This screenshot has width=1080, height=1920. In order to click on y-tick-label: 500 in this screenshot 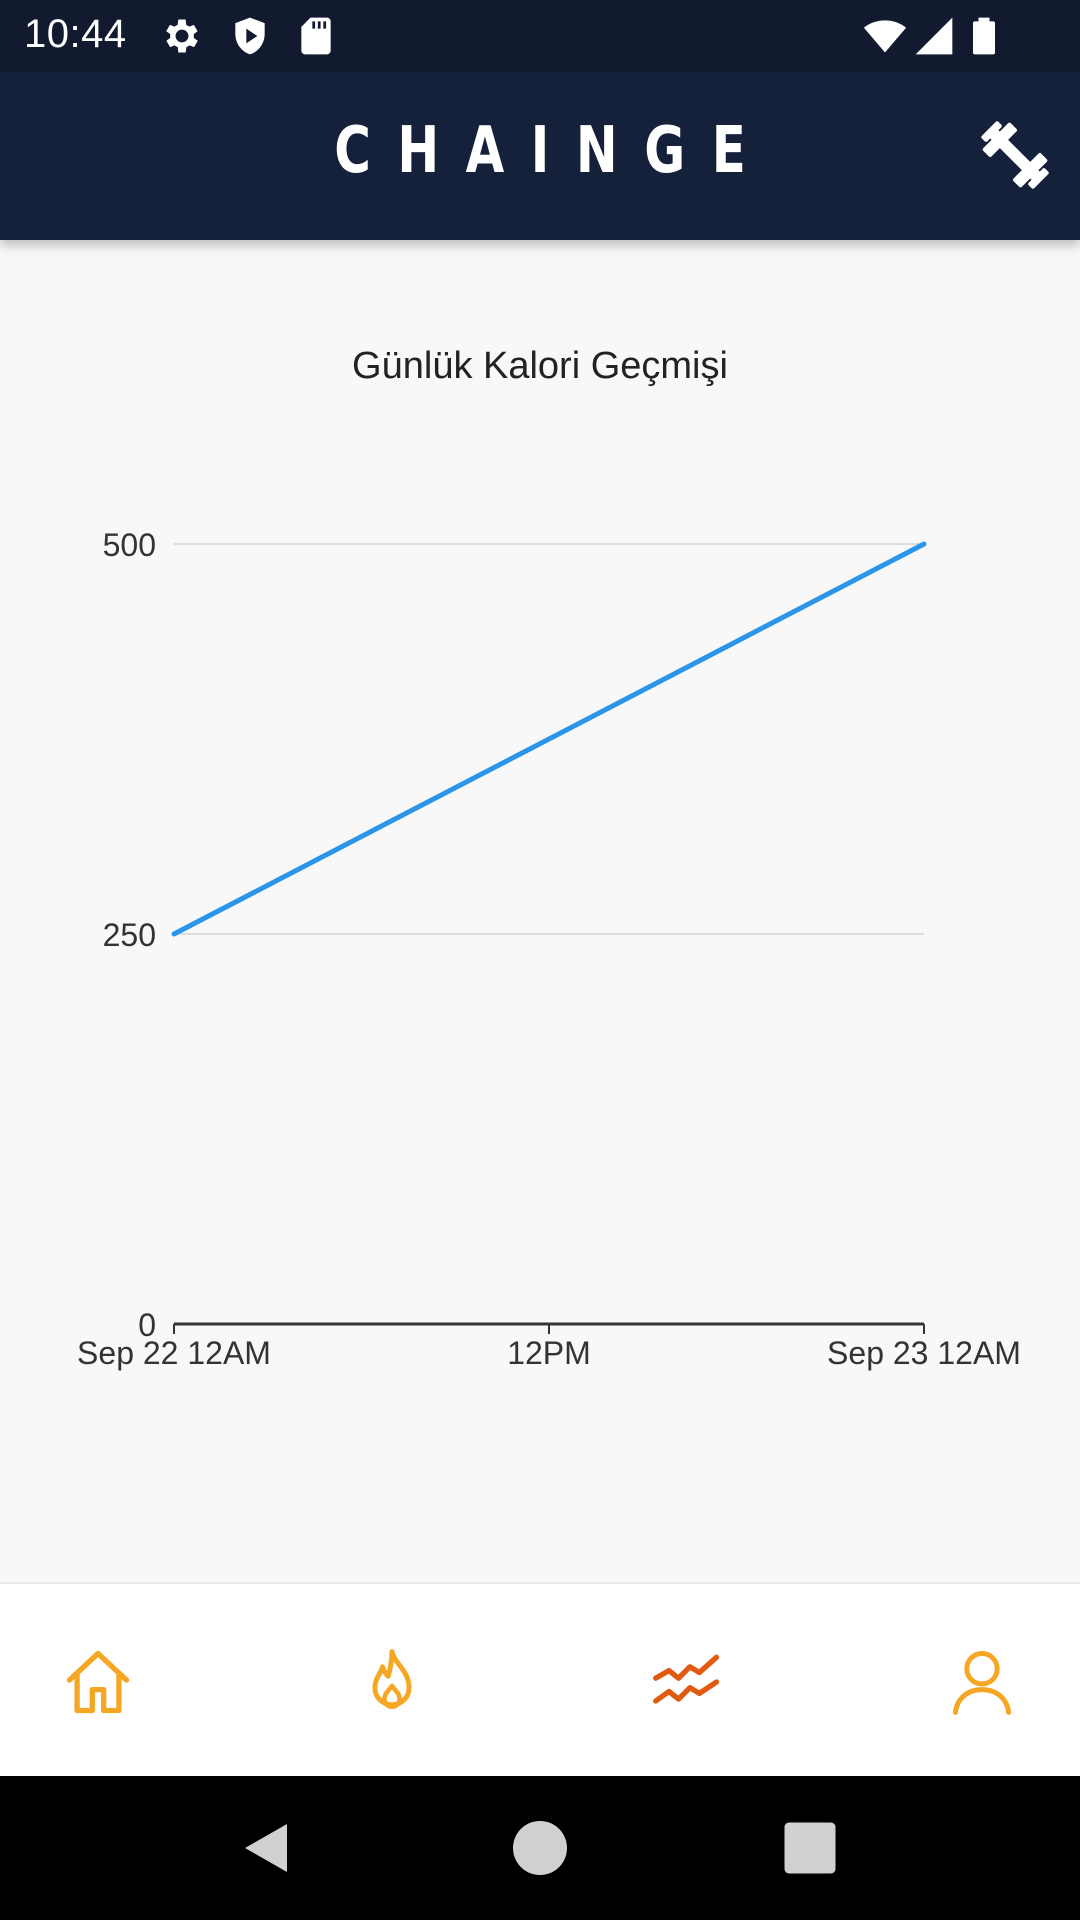, I will do `click(129, 545)`.